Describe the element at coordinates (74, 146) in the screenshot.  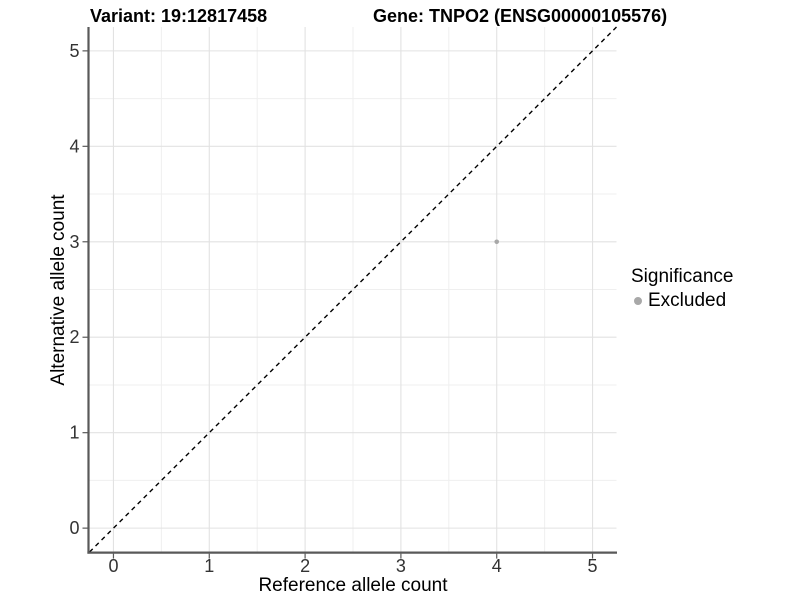
I see `y-tick-label: 4` at that location.